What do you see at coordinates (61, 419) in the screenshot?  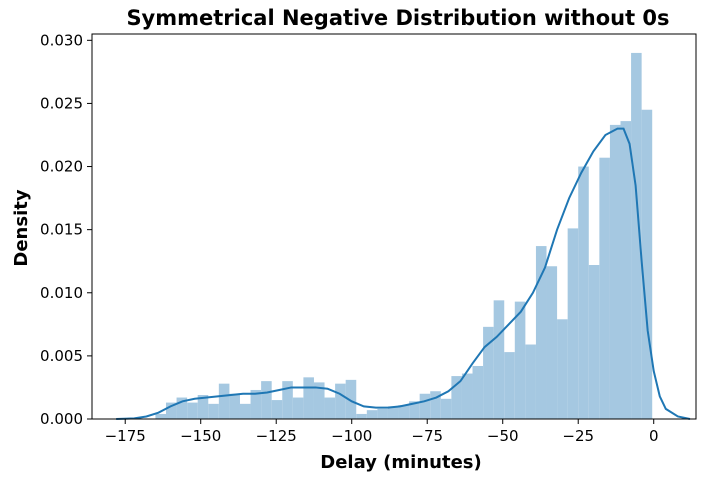 I see `y-tick-label: 0.000` at bounding box center [61, 419].